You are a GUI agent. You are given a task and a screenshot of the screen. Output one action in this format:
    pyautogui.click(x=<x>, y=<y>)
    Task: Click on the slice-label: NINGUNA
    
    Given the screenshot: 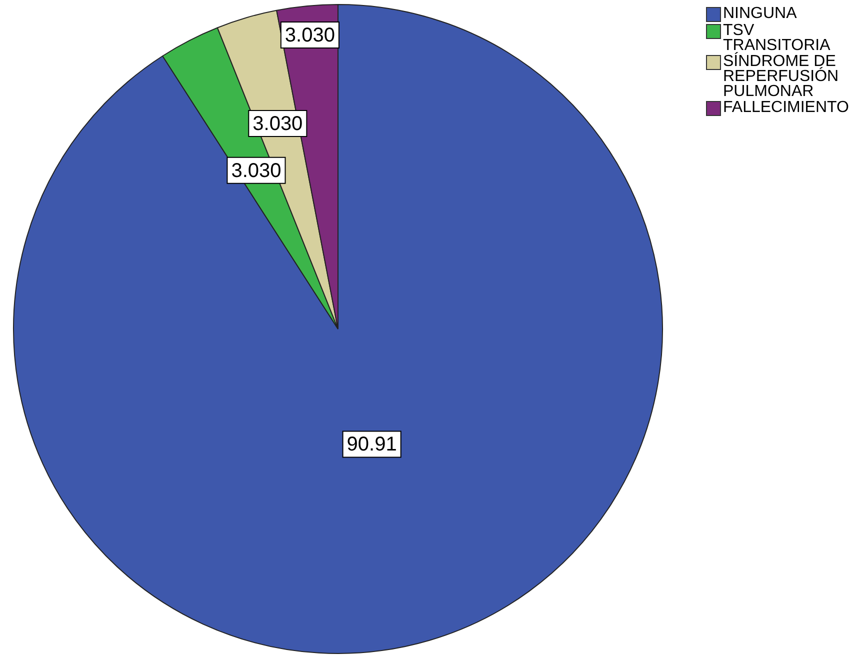 What is the action you would take?
    pyautogui.click(x=760, y=13)
    